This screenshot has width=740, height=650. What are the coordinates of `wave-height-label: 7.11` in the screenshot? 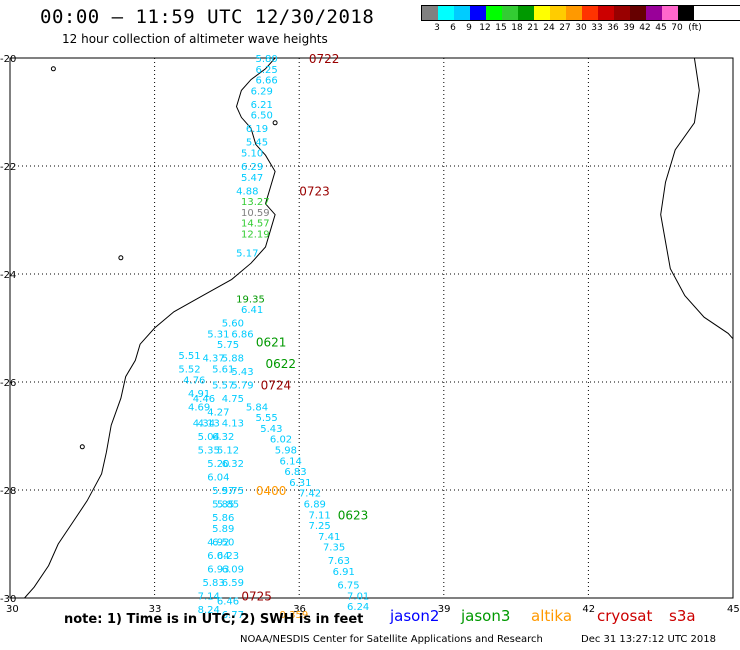 It's located at (319, 515).